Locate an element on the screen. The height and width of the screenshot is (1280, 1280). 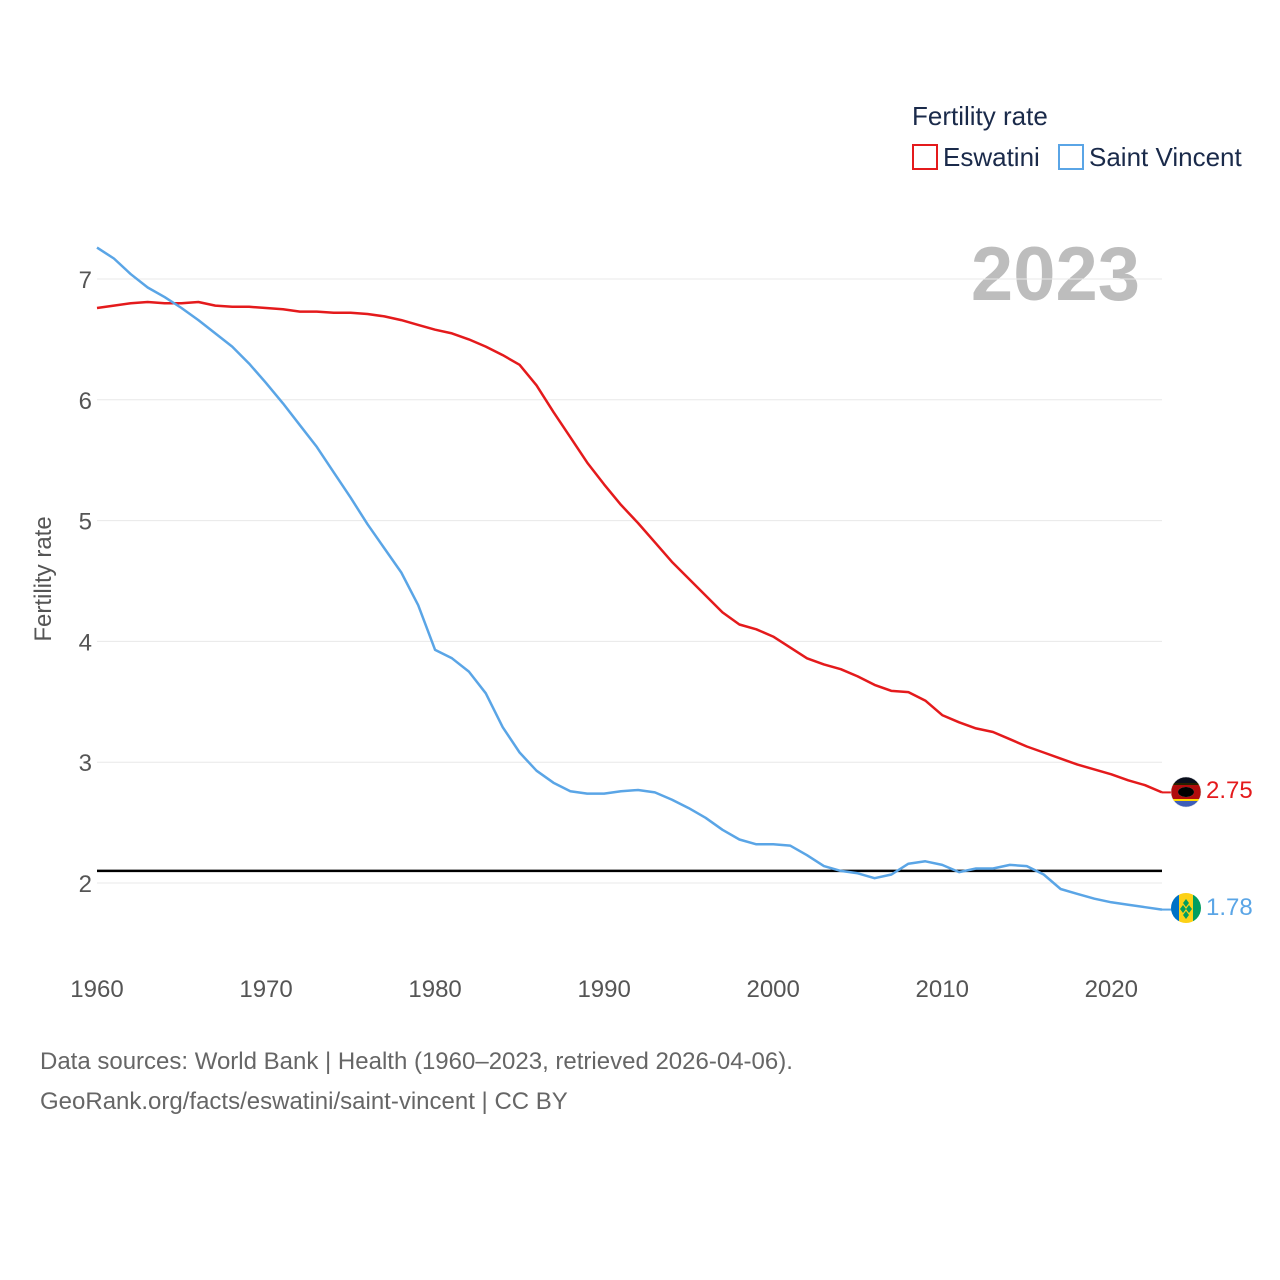
x-tick-1970: 1970 is located at coordinates (265, 989).